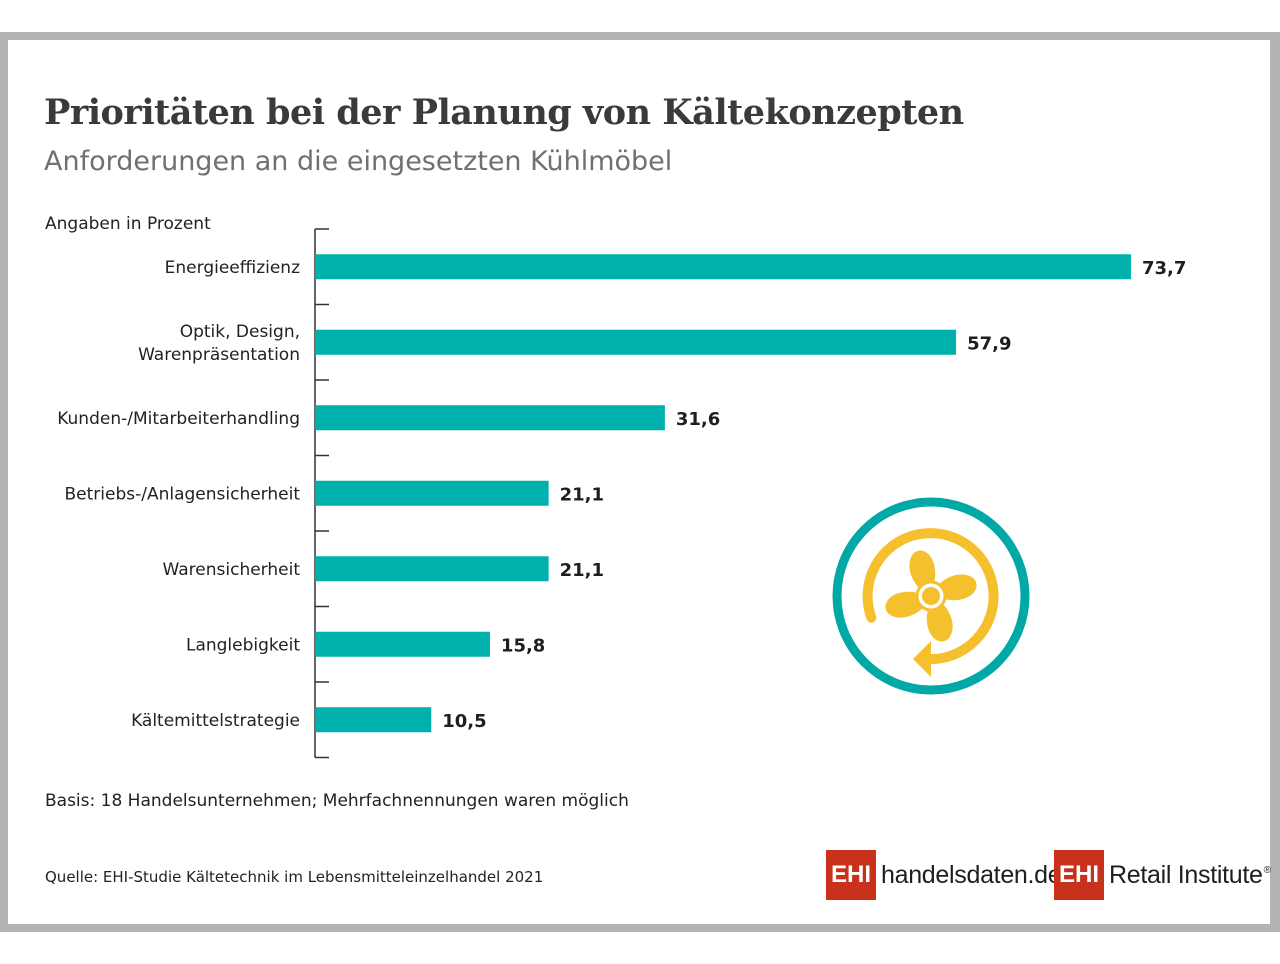 This screenshot has height=964, width=1280. Describe the element at coordinates (523, 645) in the screenshot. I see `data-label: 15,8` at that location.